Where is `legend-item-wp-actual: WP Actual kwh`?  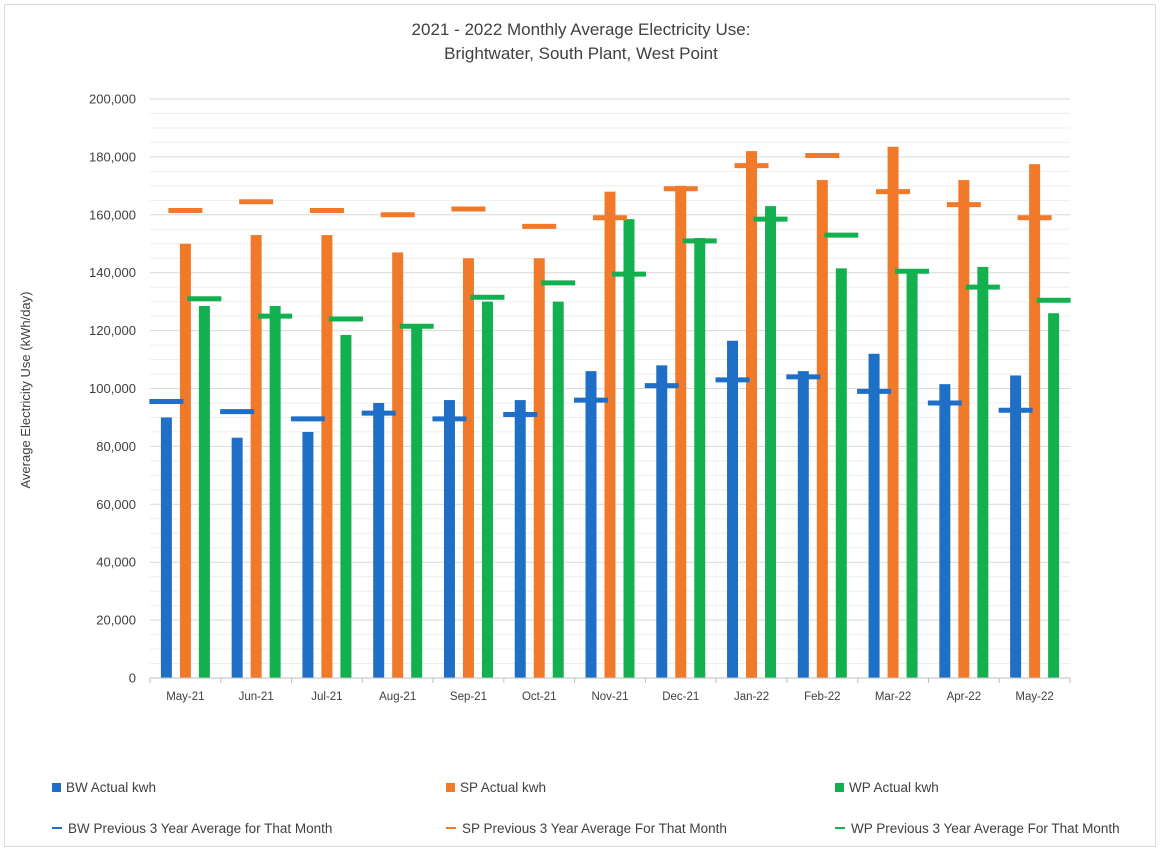 legend-item-wp-actual: WP Actual kwh is located at coordinates (887, 787).